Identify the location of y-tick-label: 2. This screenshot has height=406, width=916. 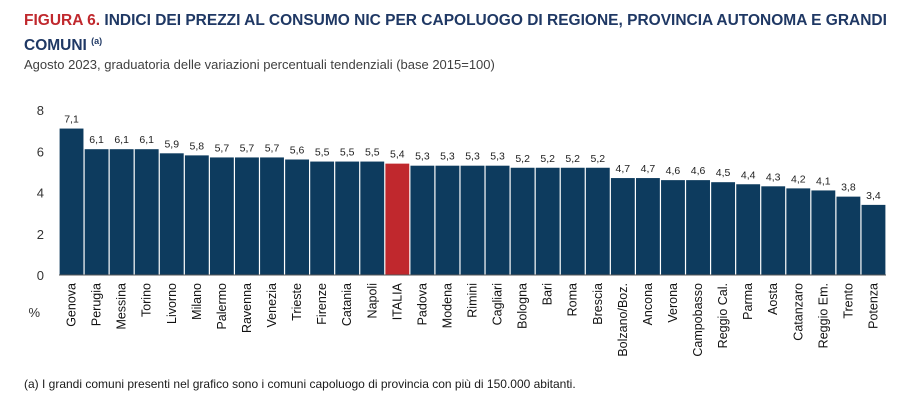
(40, 234).